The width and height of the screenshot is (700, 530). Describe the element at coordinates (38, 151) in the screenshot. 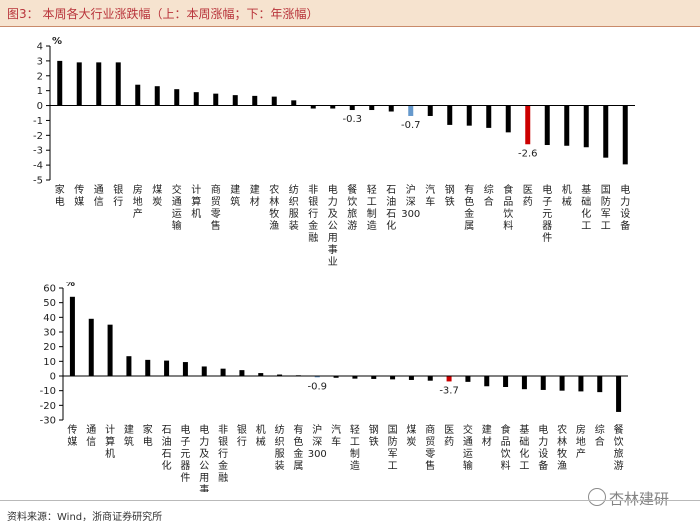

I see `y-tick-label: -3` at that location.